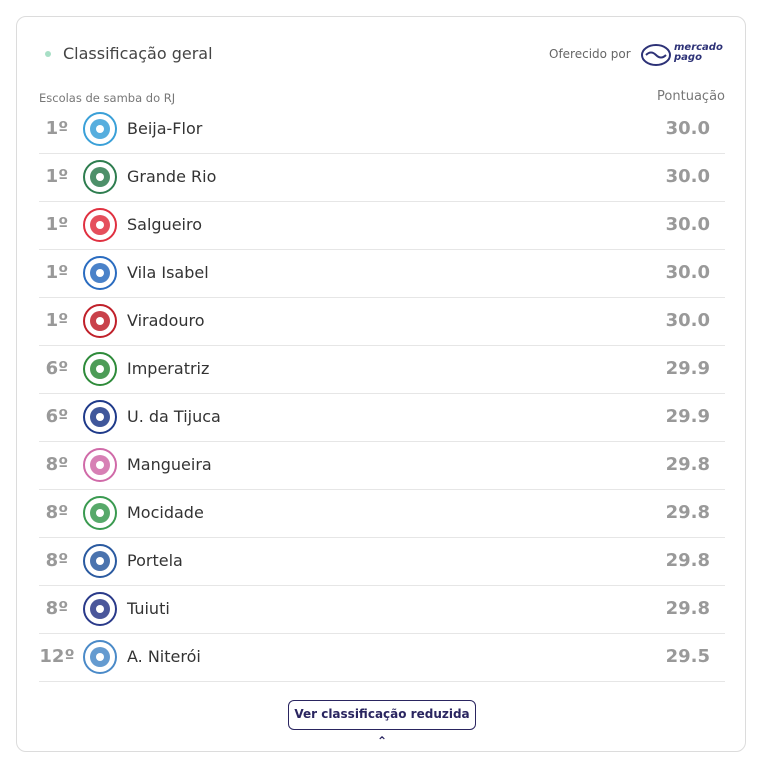 This screenshot has height=766, width=761. What do you see at coordinates (382, 322) in the screenshot?
I see `table-row: 1º Viradouro 30.0` at bounding box center [382, 322].